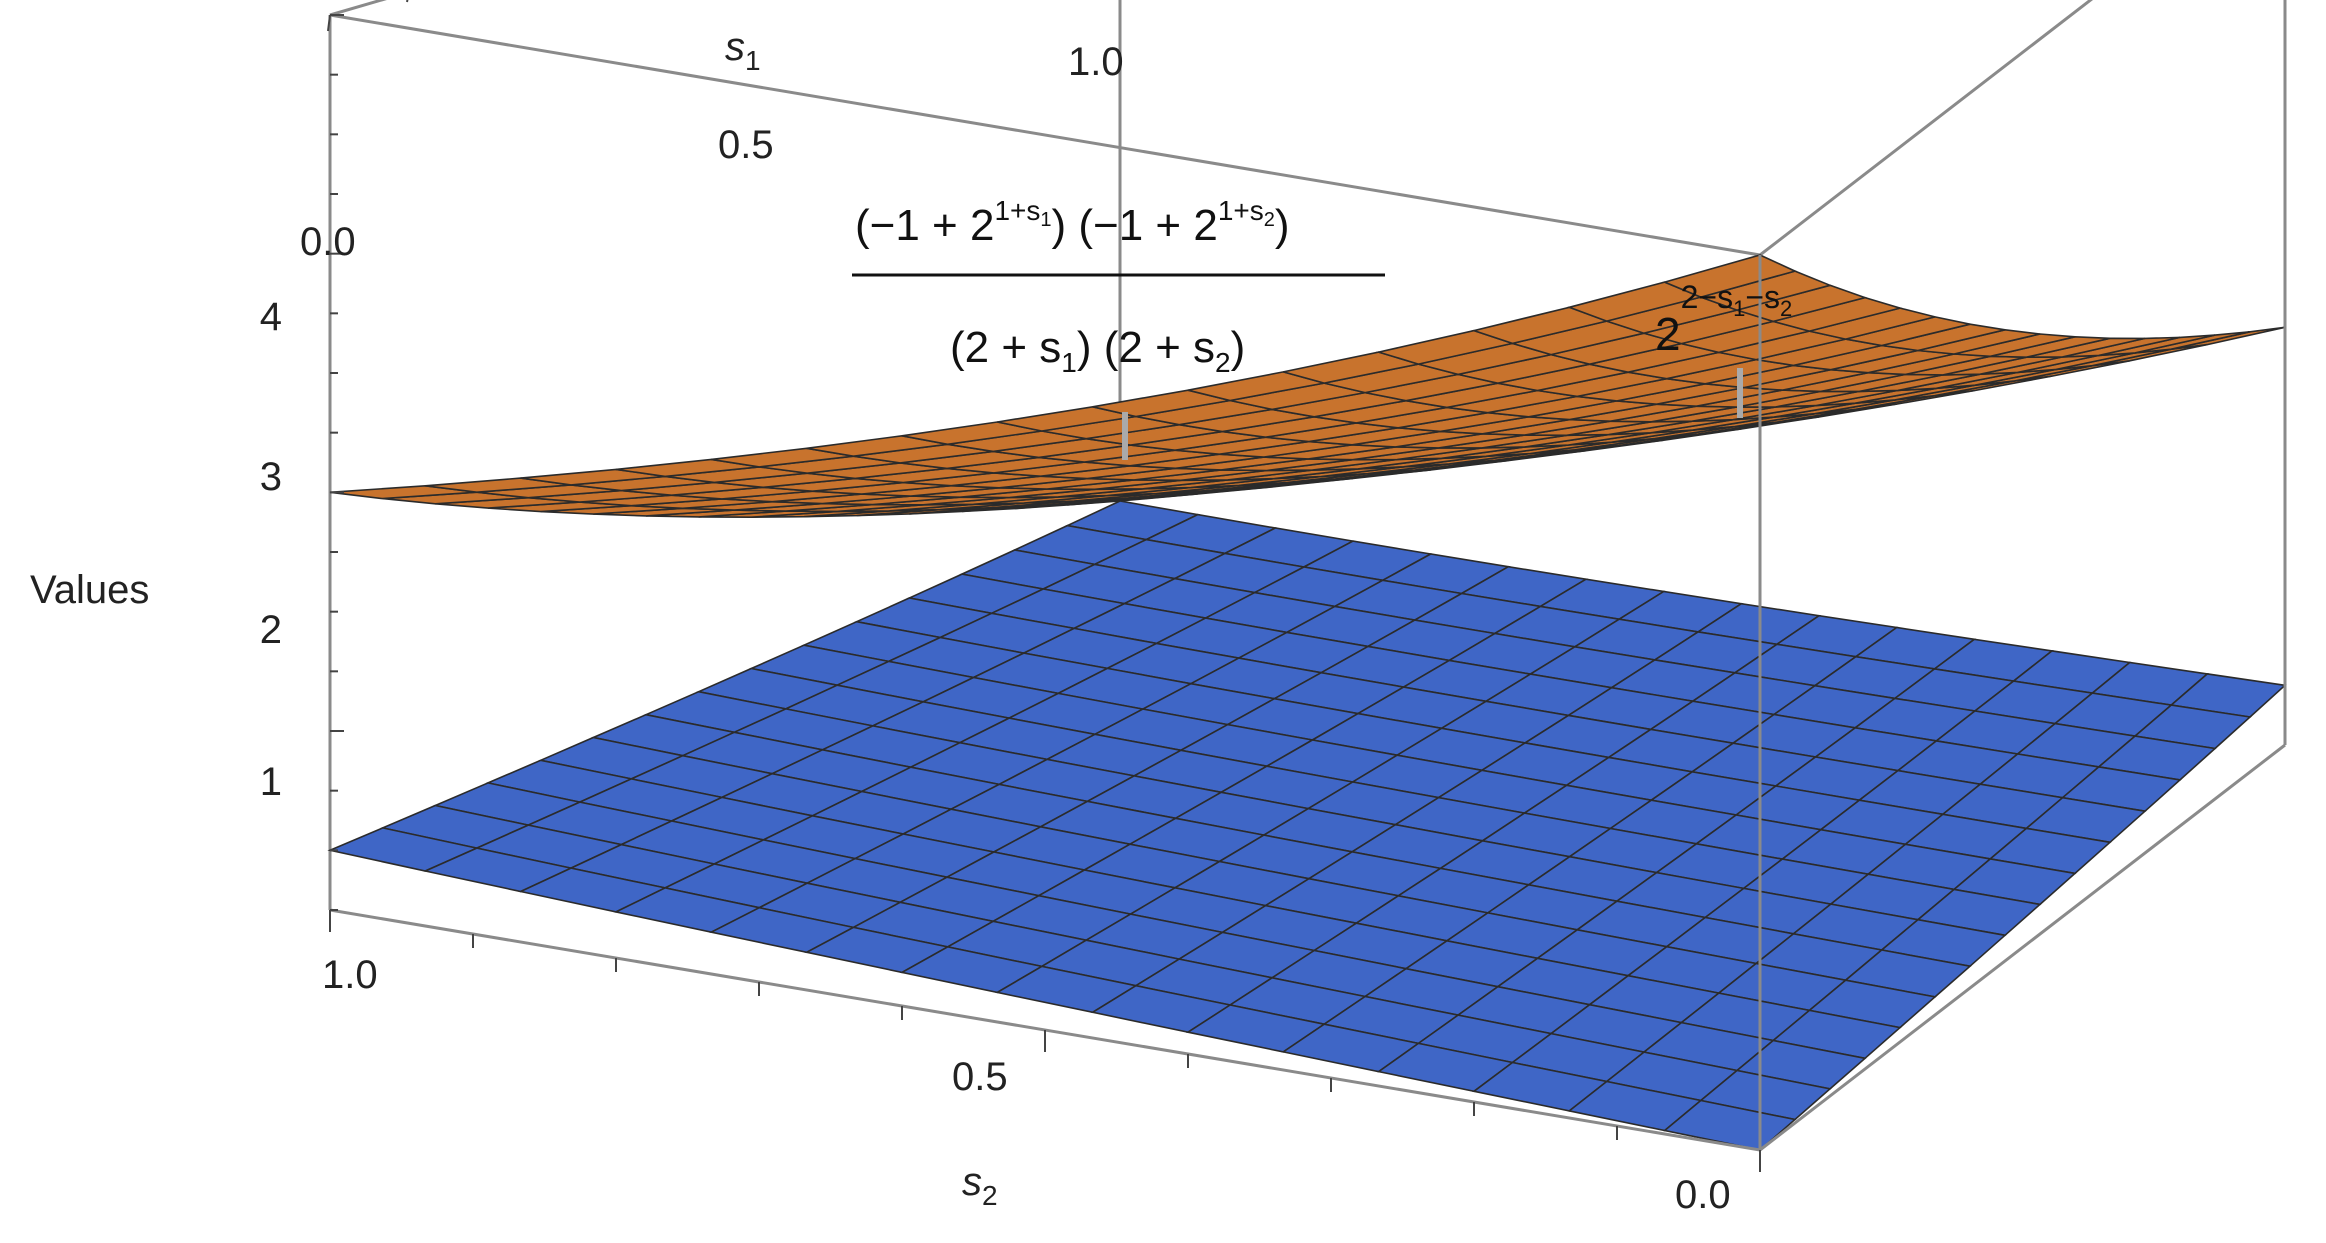 Image resolution: width=2326 pixels, height=1243 pixels. I want to click on s2-tick-label: 0.5, so click(980, 1077).